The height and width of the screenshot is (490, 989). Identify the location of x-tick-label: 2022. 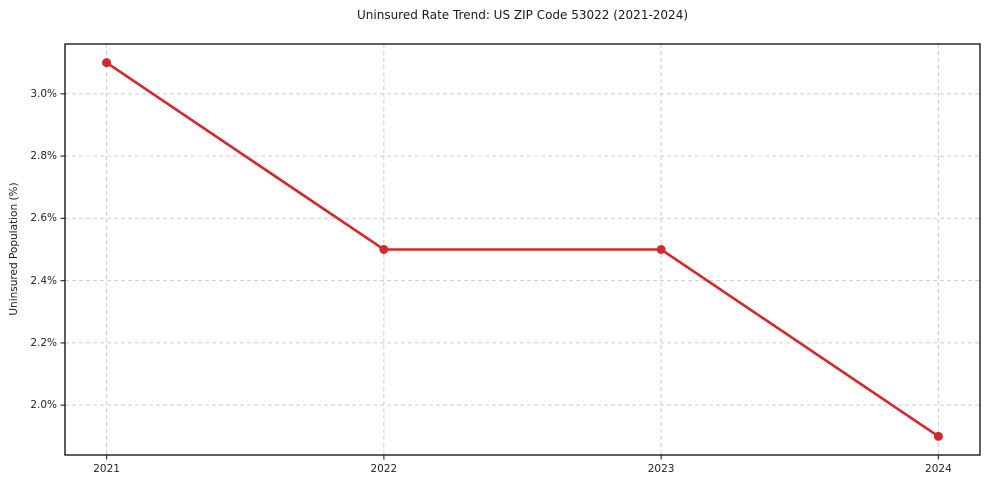
(384, 469).